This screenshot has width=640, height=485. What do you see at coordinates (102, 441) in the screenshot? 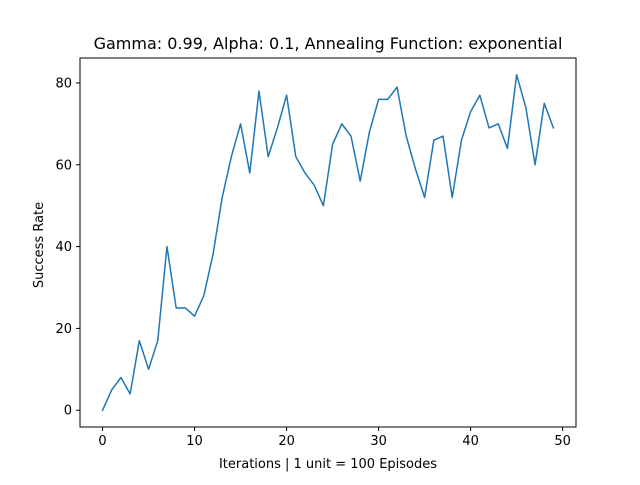
I see `x-tick-label: 0` at bounding box center [102, 441].